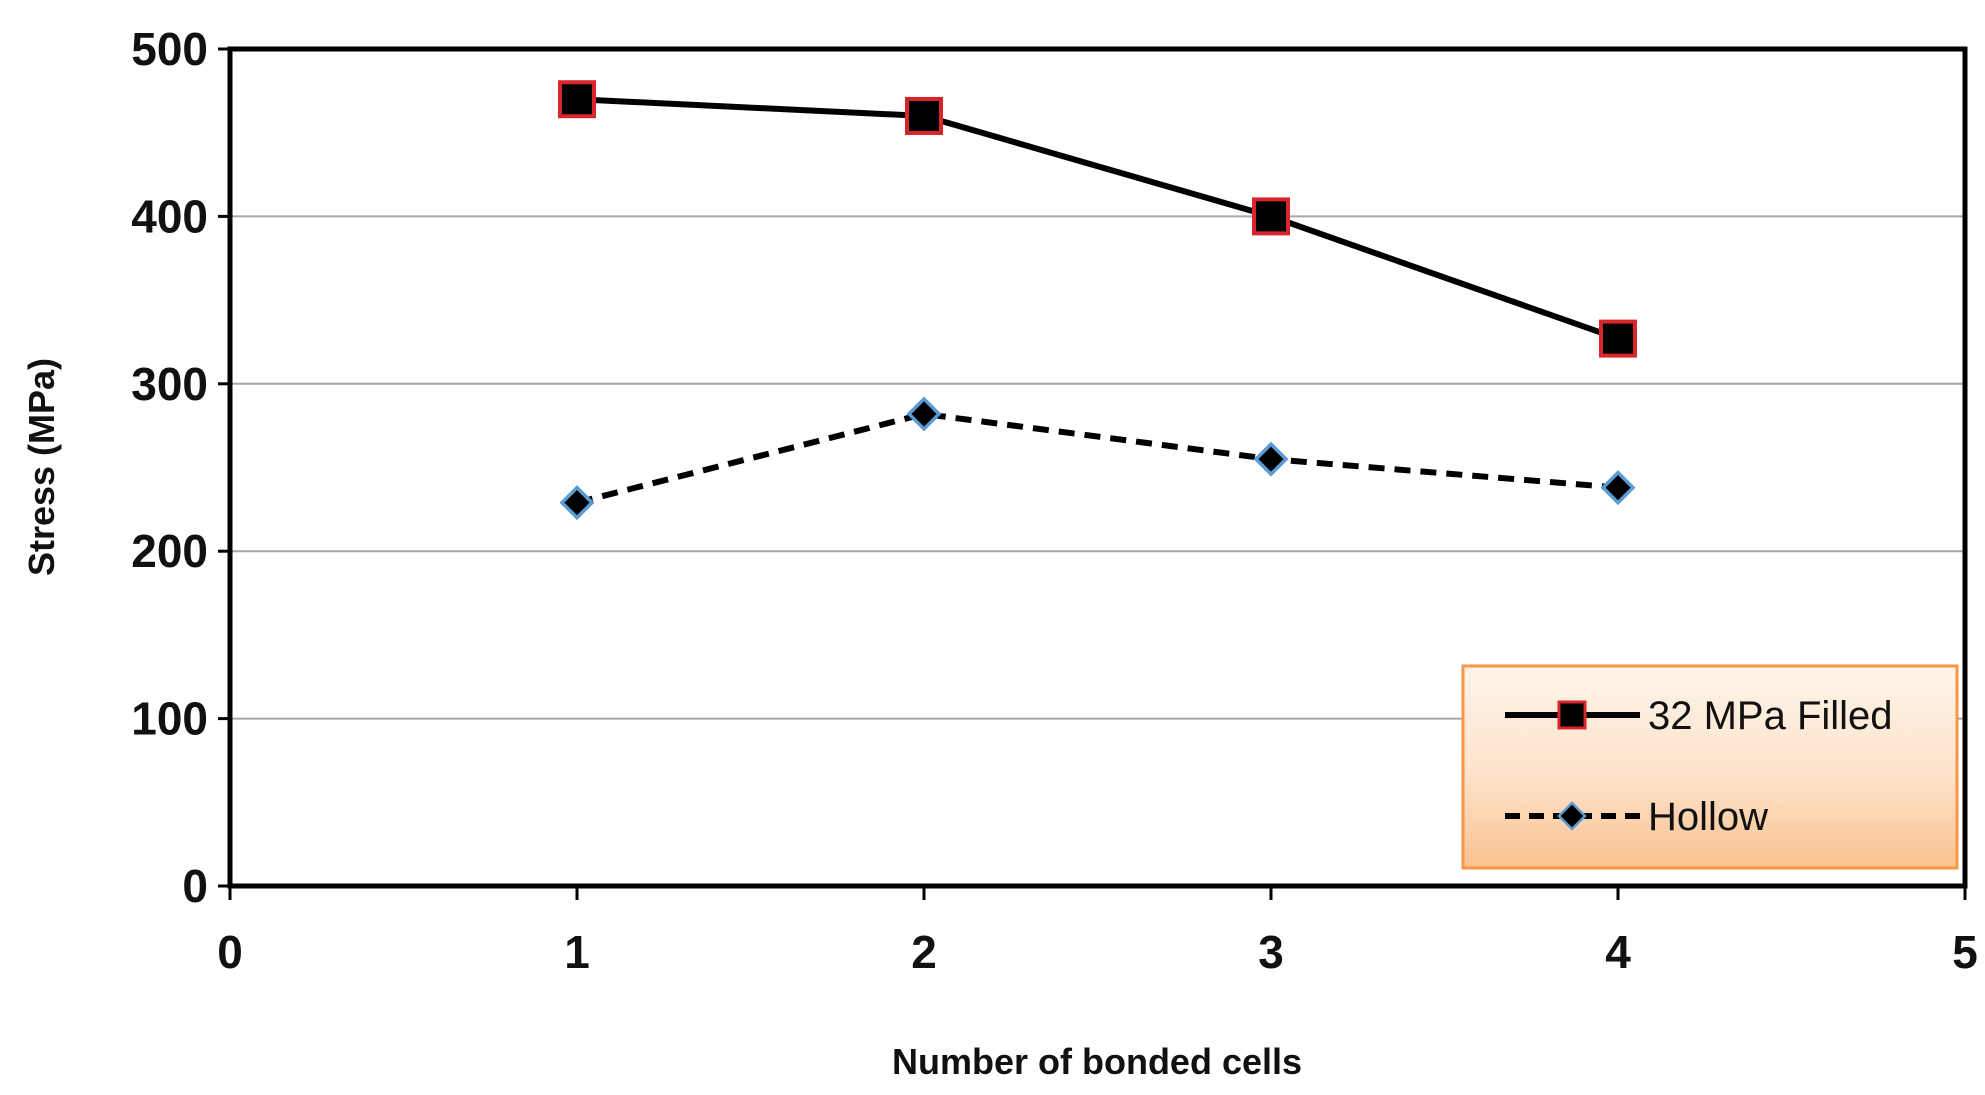 Image resolution: width=1985 pixels, height=1095 pixels. Describe the element at coordinates (41, 467) in the screenshot. I see `y-axis-title: Stress (MPa)` at that location.